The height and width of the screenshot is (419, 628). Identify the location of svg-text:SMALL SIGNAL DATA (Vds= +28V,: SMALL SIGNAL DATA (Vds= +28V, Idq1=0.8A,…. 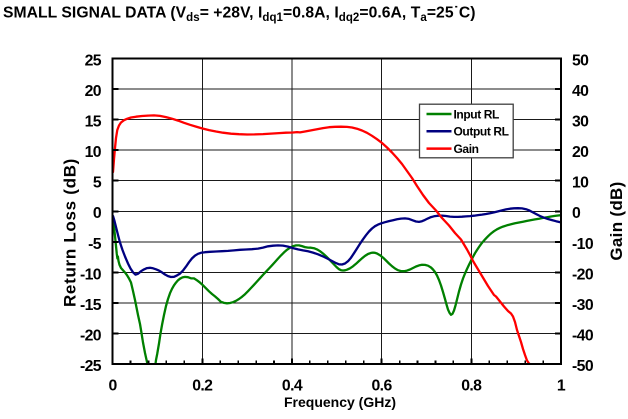
(239, 14).